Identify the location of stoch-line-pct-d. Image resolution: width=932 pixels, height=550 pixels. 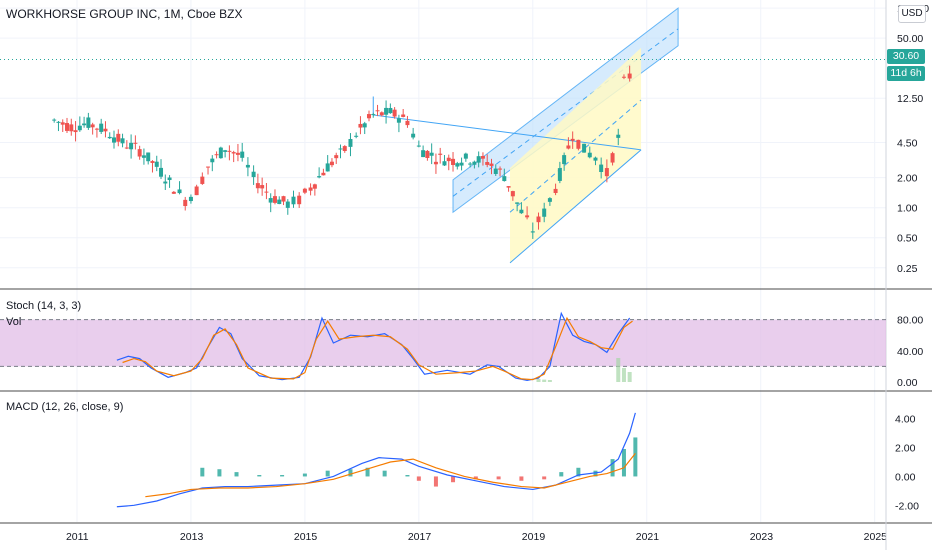
(377, 348).